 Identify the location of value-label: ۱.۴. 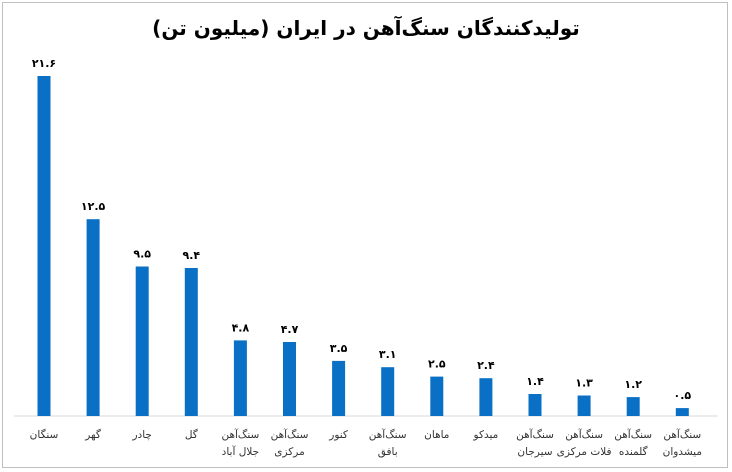
(535, 381).